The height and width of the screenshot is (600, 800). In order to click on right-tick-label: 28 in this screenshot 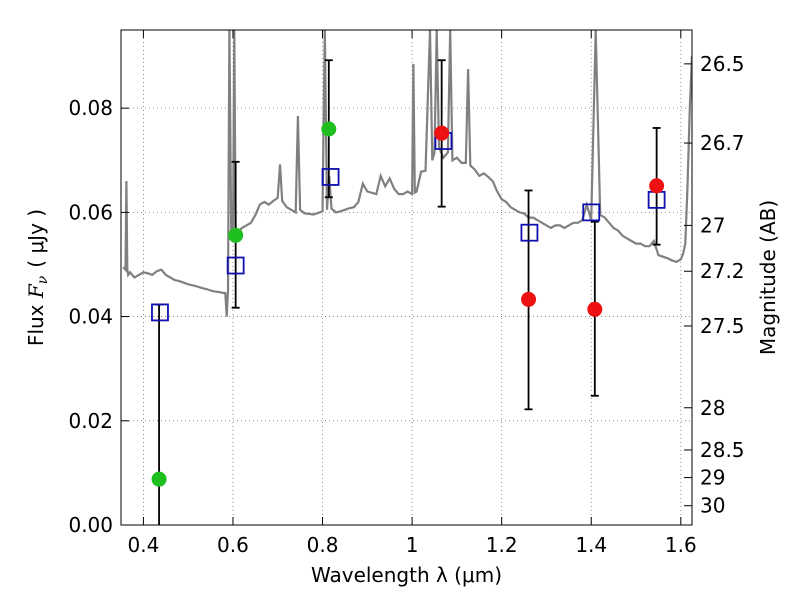, I will do `click(712, 408)`.